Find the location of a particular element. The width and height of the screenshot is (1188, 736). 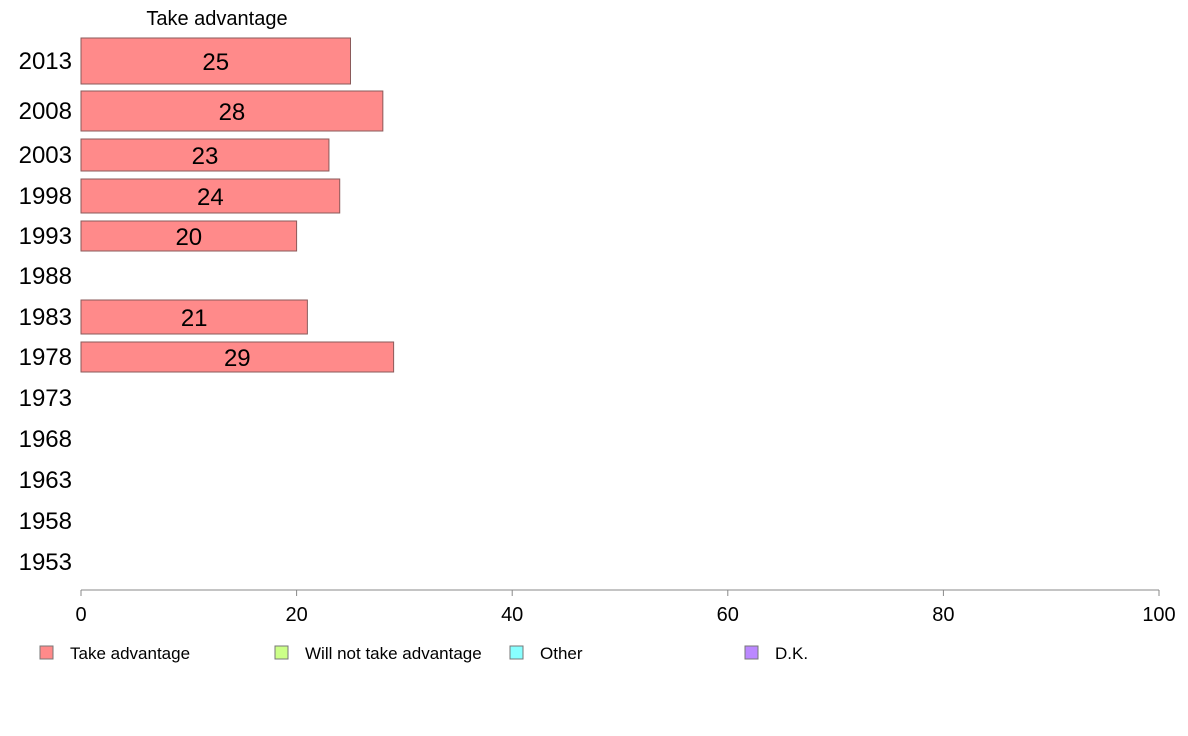

y-tick-label: 1993 is located at coordinates (45, 236).